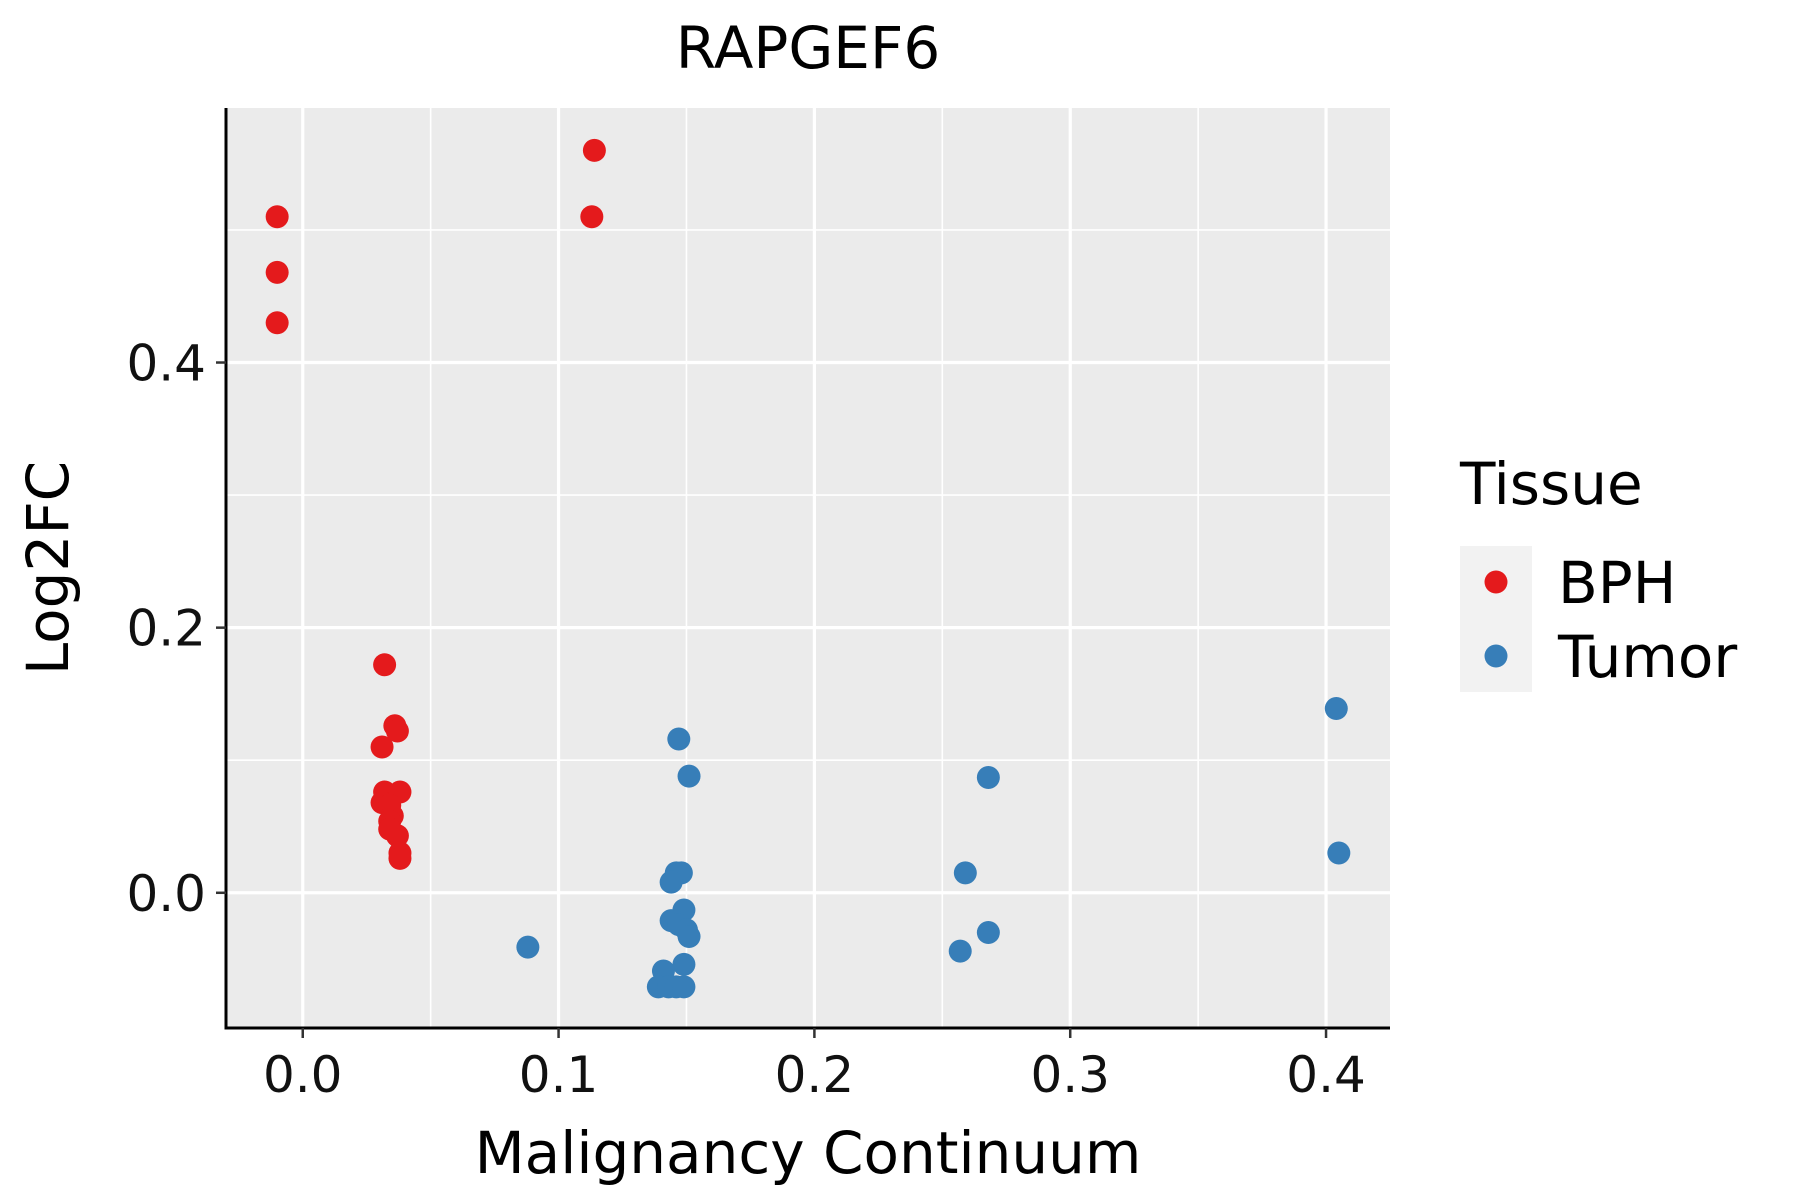  What do you see at coordinates (303, 1075) in the screenshot?
I see `x-tick-label: 0.0` at bounding box center [303, 1075].